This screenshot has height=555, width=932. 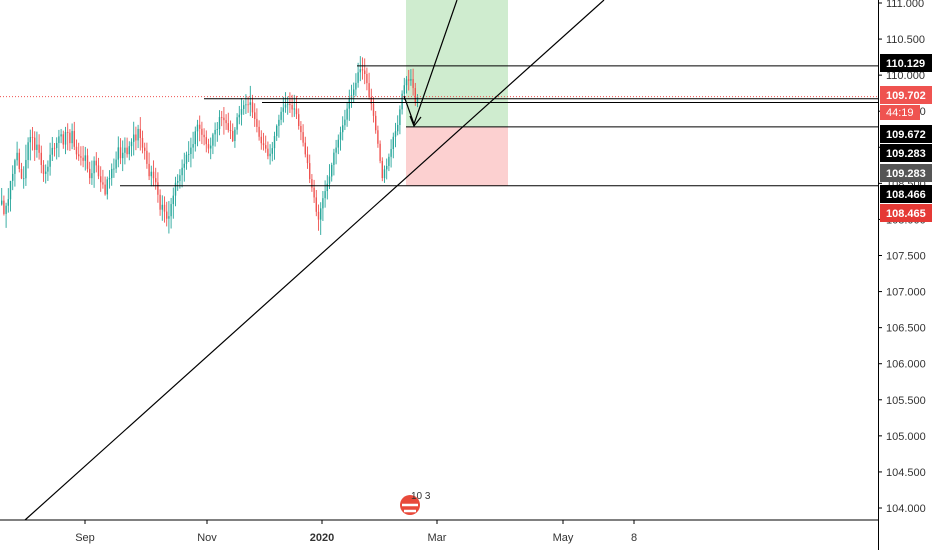 What do you see at coordinates (906, 96) in the screenshot?
I see `price-tag-label: 109.702` at bounding box center [906, 96].